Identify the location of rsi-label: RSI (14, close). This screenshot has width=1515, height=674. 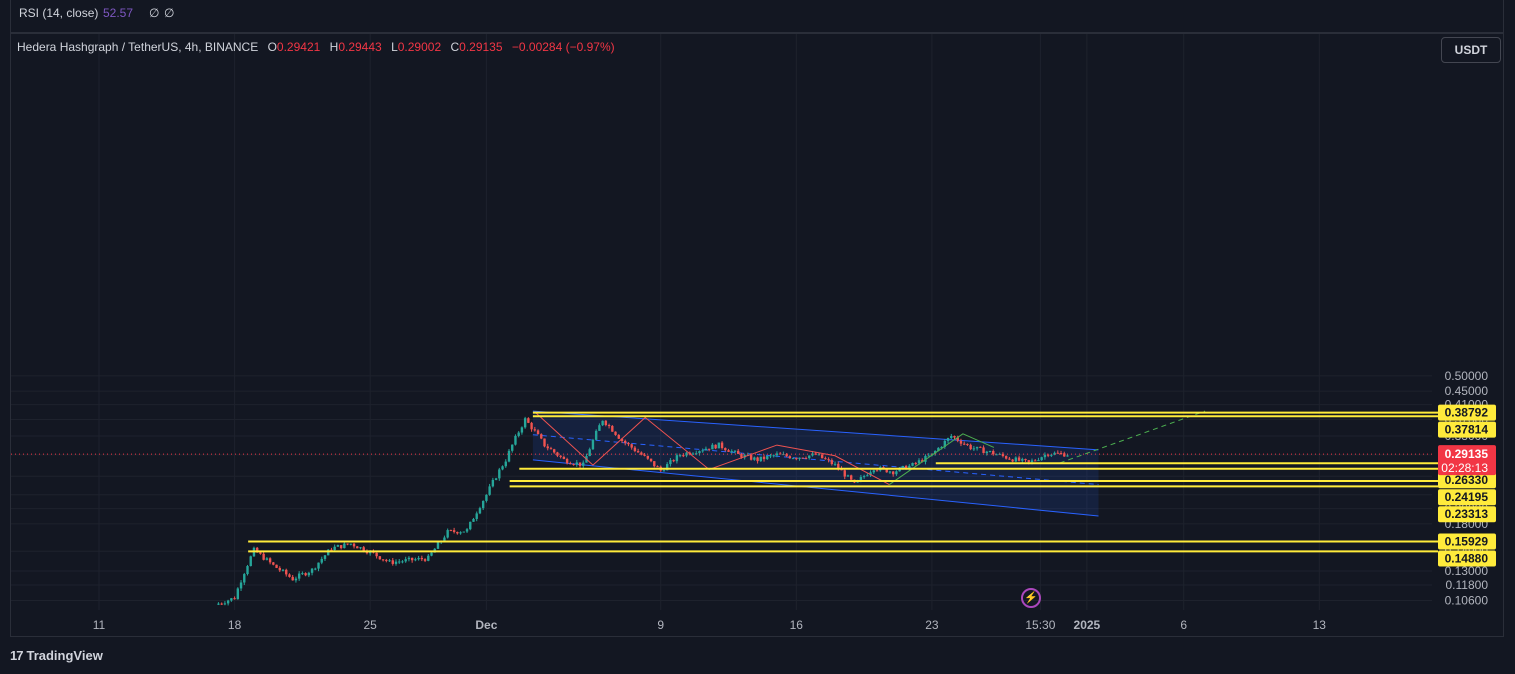
(59, 13).